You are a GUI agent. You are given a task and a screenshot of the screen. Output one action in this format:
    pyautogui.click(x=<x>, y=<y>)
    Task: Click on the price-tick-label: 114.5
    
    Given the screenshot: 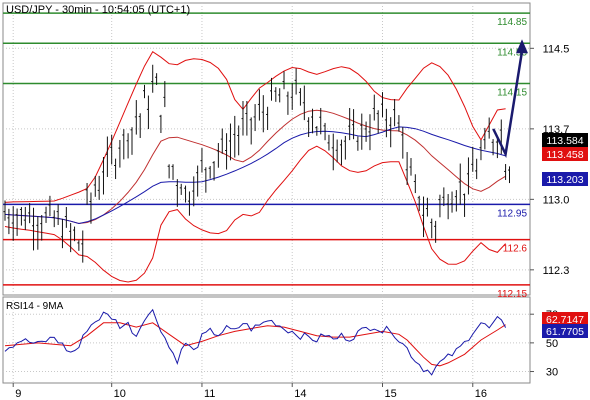 What is the action you would take?
    pyautogui.click(x=556, y=49)
    